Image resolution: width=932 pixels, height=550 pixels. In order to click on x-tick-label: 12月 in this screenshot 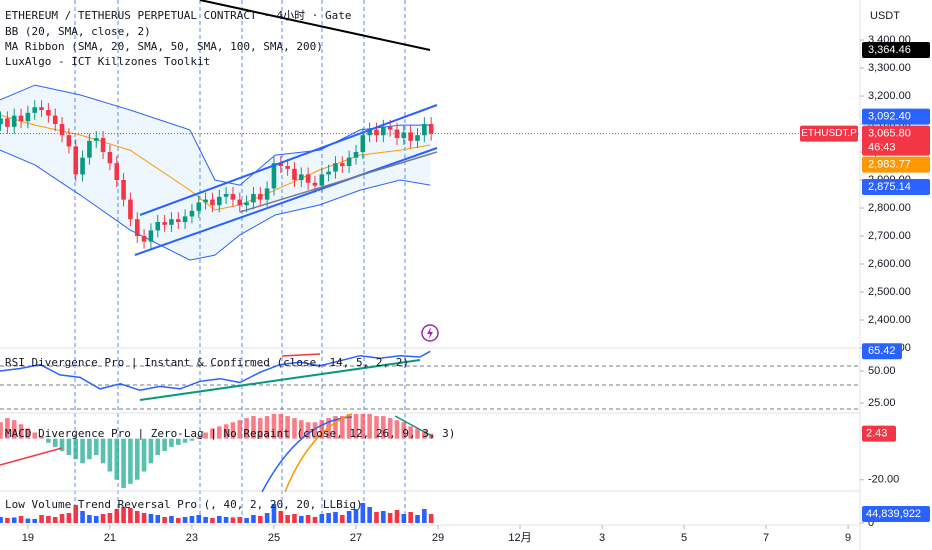, I will do `click(519, 538)`.